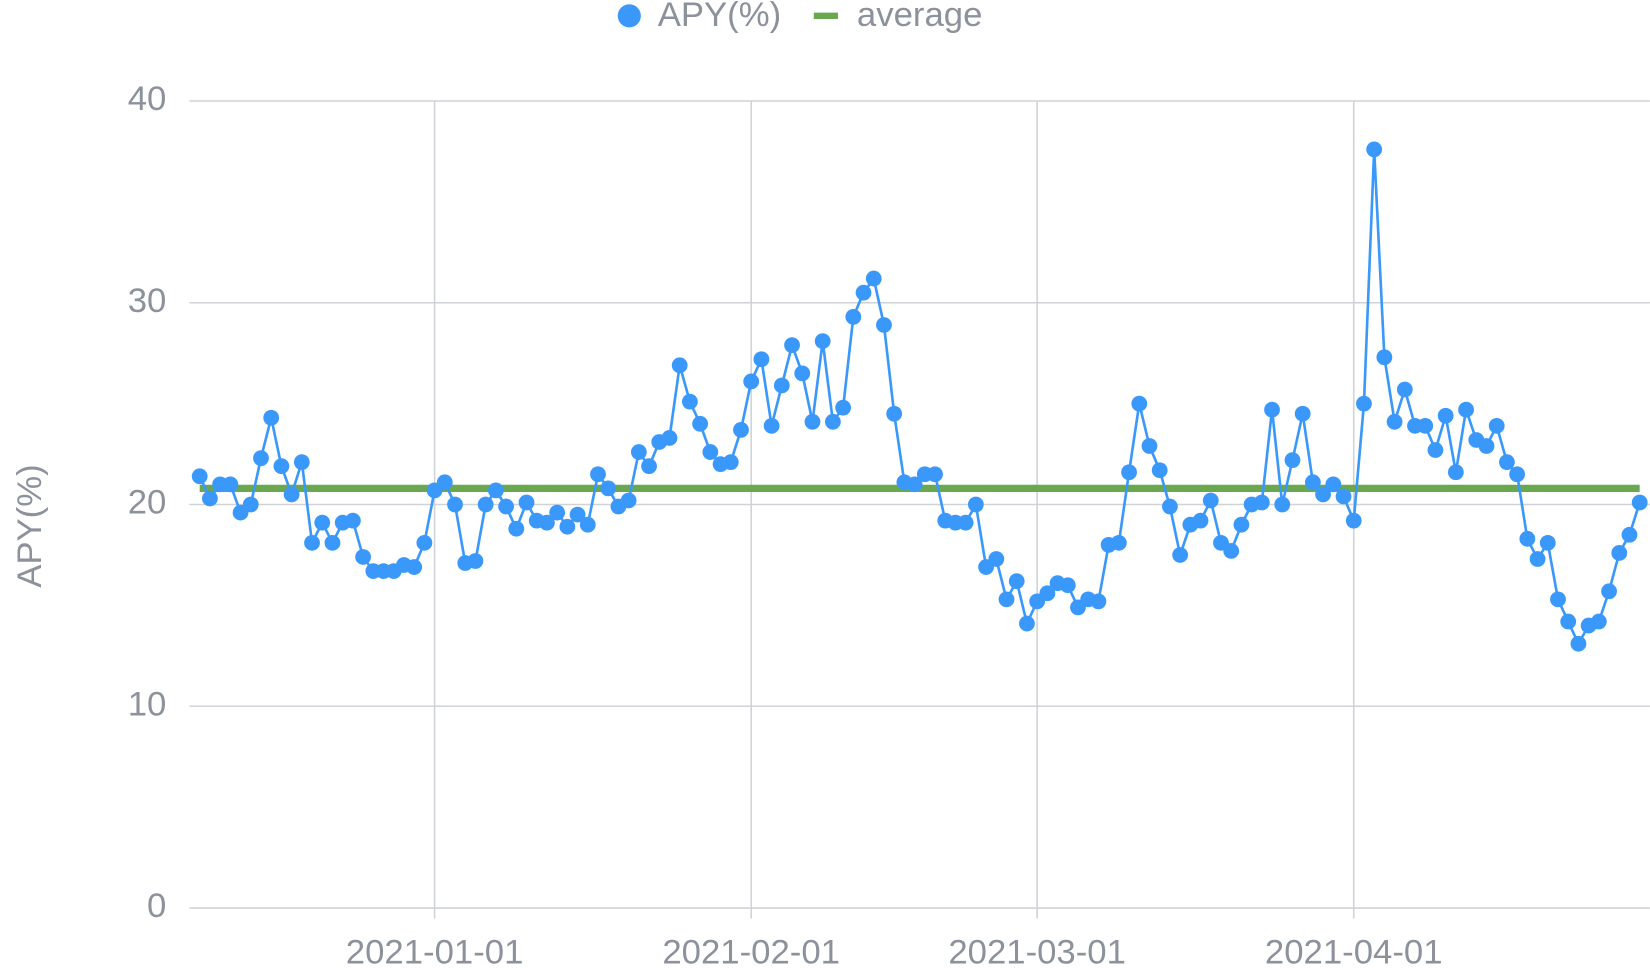 This screenshot has width=1650, height=968. I want to click on legend-marker, so click(629, 16).